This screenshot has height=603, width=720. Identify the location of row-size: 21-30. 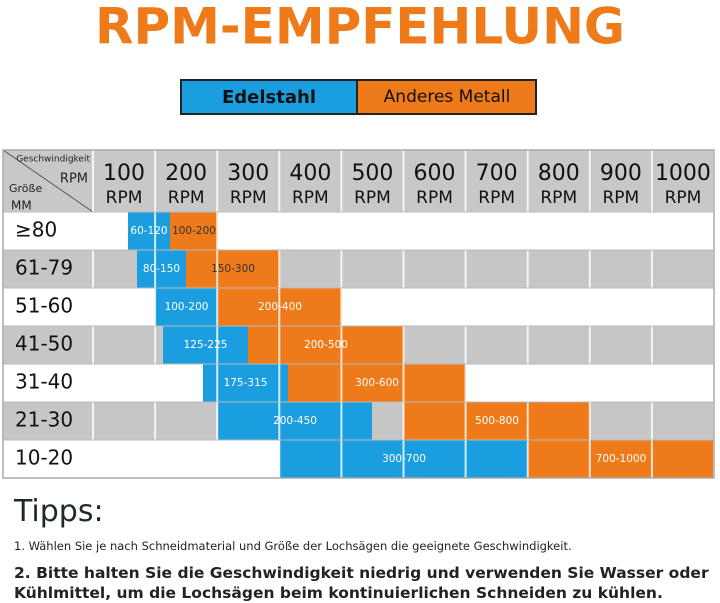
(44, 420).